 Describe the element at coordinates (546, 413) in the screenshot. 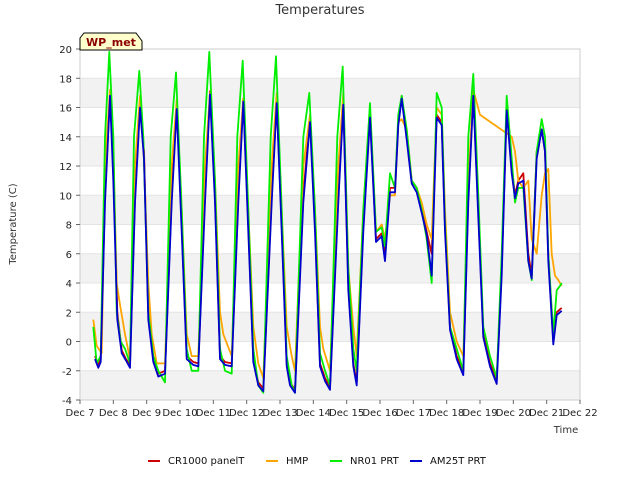

I see `x-tick-label: Dec 21` at that location.